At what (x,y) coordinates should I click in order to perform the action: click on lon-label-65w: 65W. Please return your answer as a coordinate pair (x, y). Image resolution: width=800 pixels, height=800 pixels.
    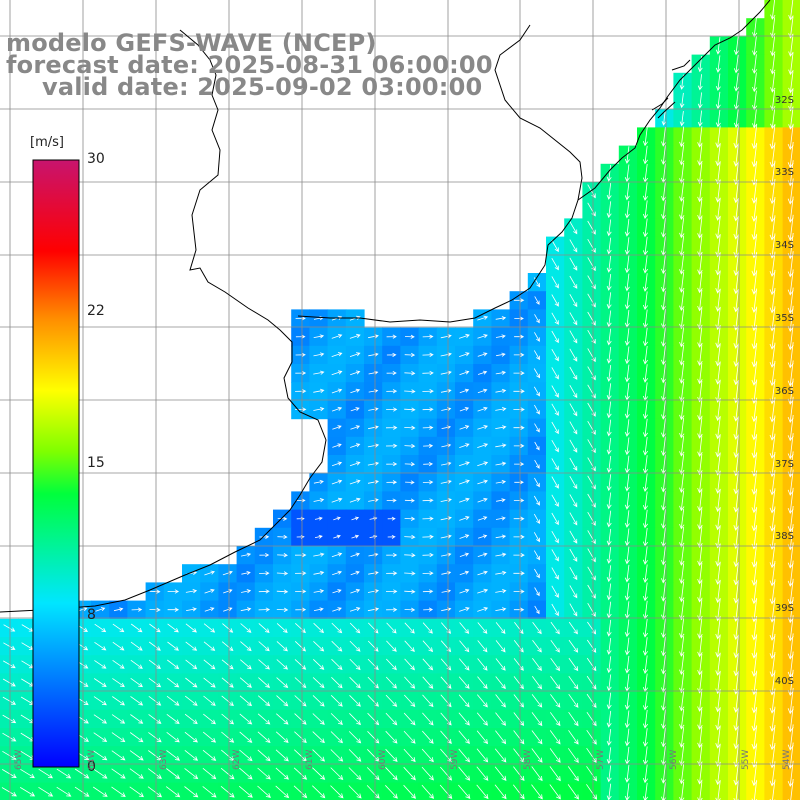
    Looking at the image, I should click on (19, 759).